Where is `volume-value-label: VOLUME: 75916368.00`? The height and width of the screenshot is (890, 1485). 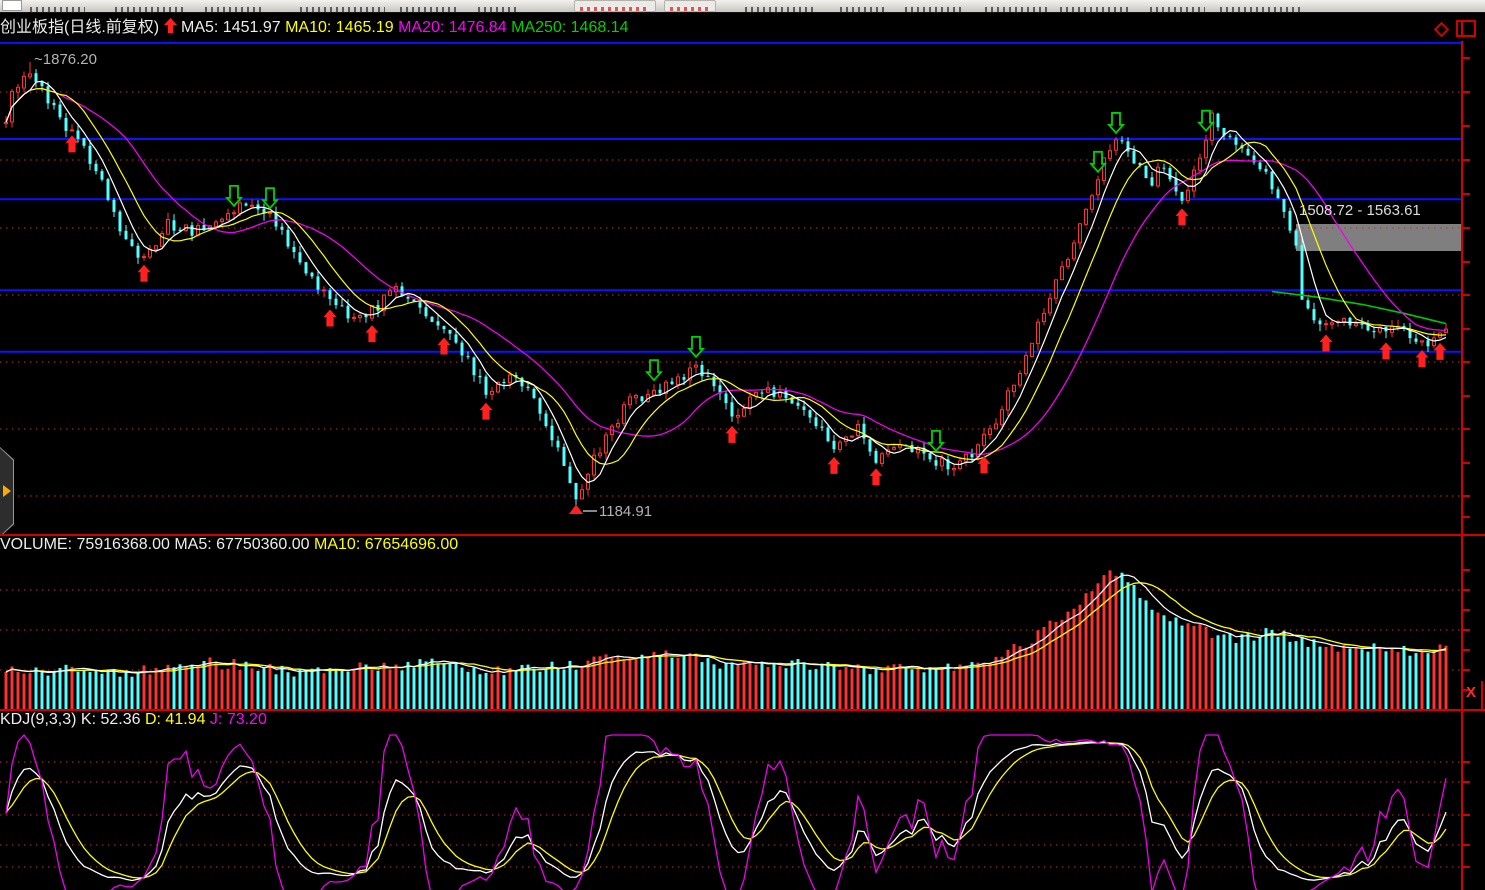
volume-value-label: VOLUME: 75916368.00 is located at coordinates (85, 544).